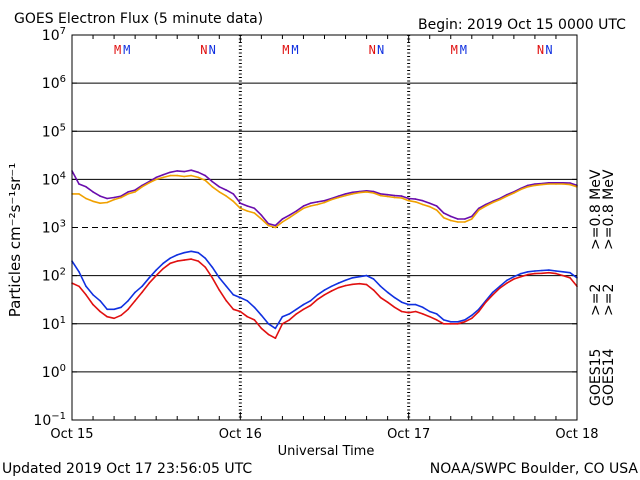  What do you see at coordinates (54, 372) in the screenshot?
I see `y-tick-label: 10⁰` at bounding box center [54, 372].